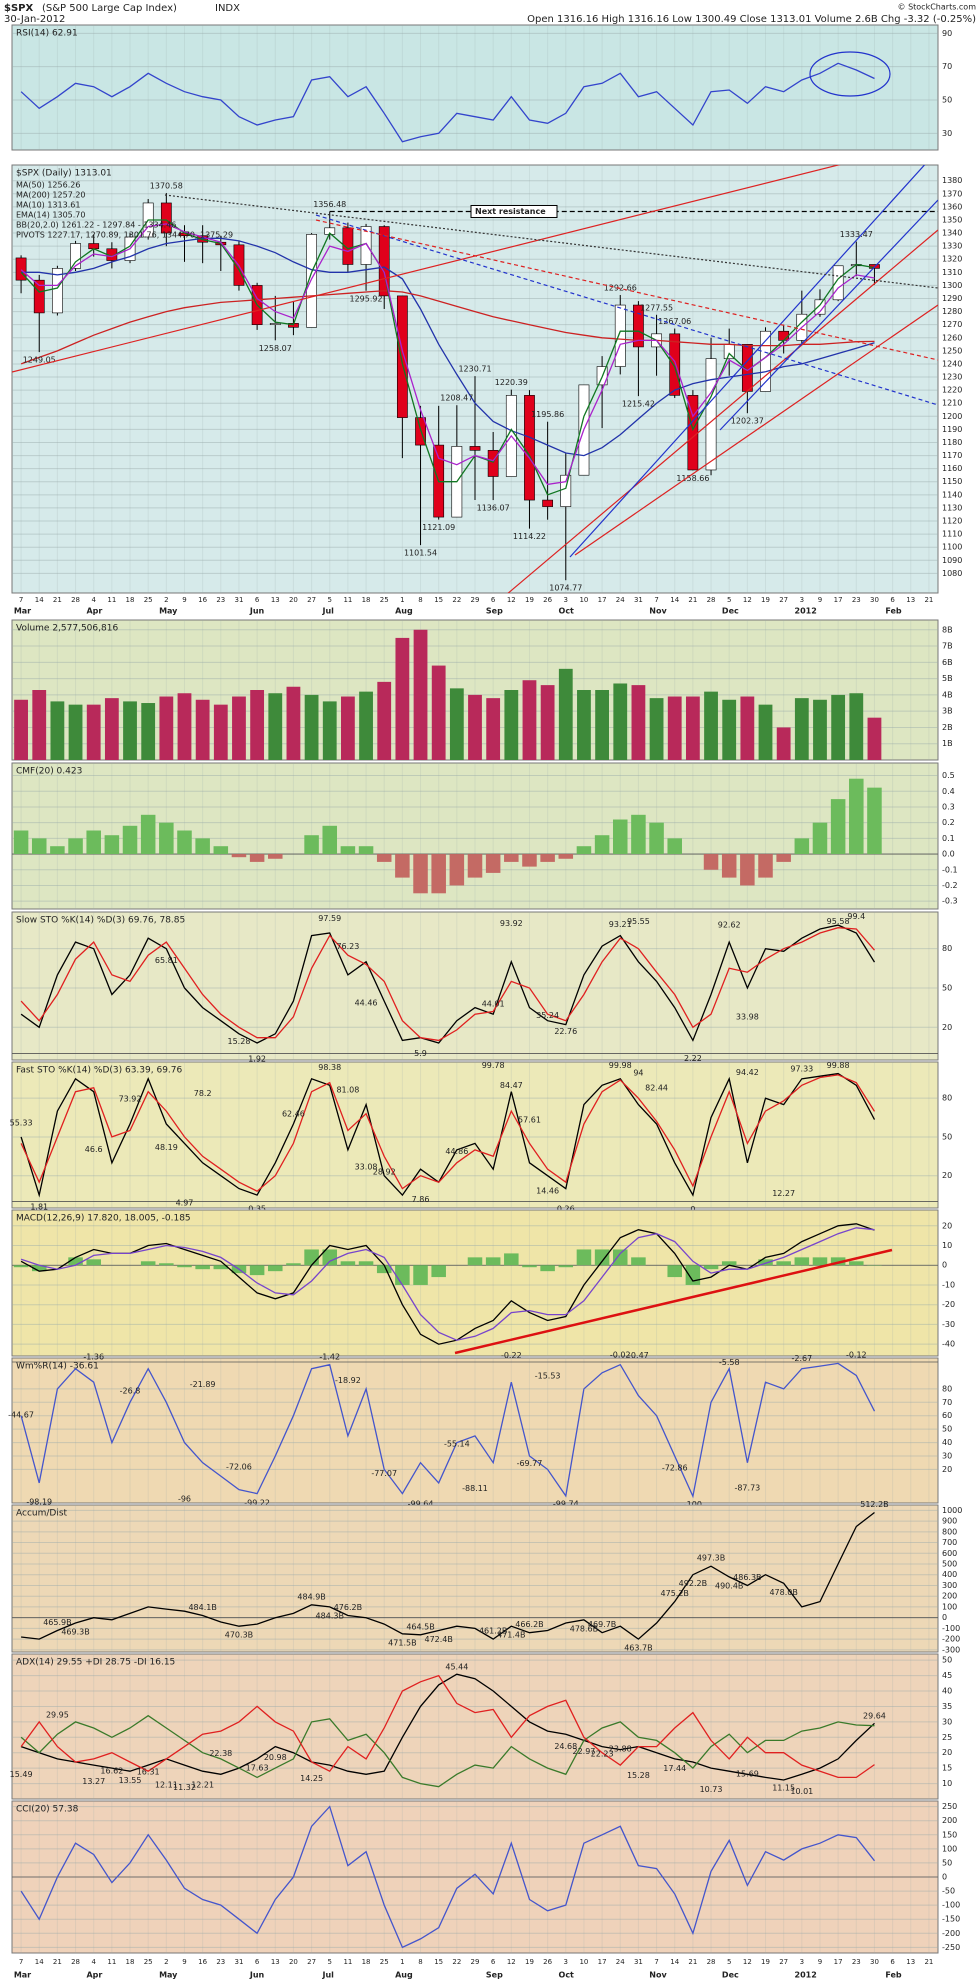 The image size is (980, 1988). Describe the element at coordinates (952, 547) in the screenshot. I see `y-tick-label: 1100` at that location.